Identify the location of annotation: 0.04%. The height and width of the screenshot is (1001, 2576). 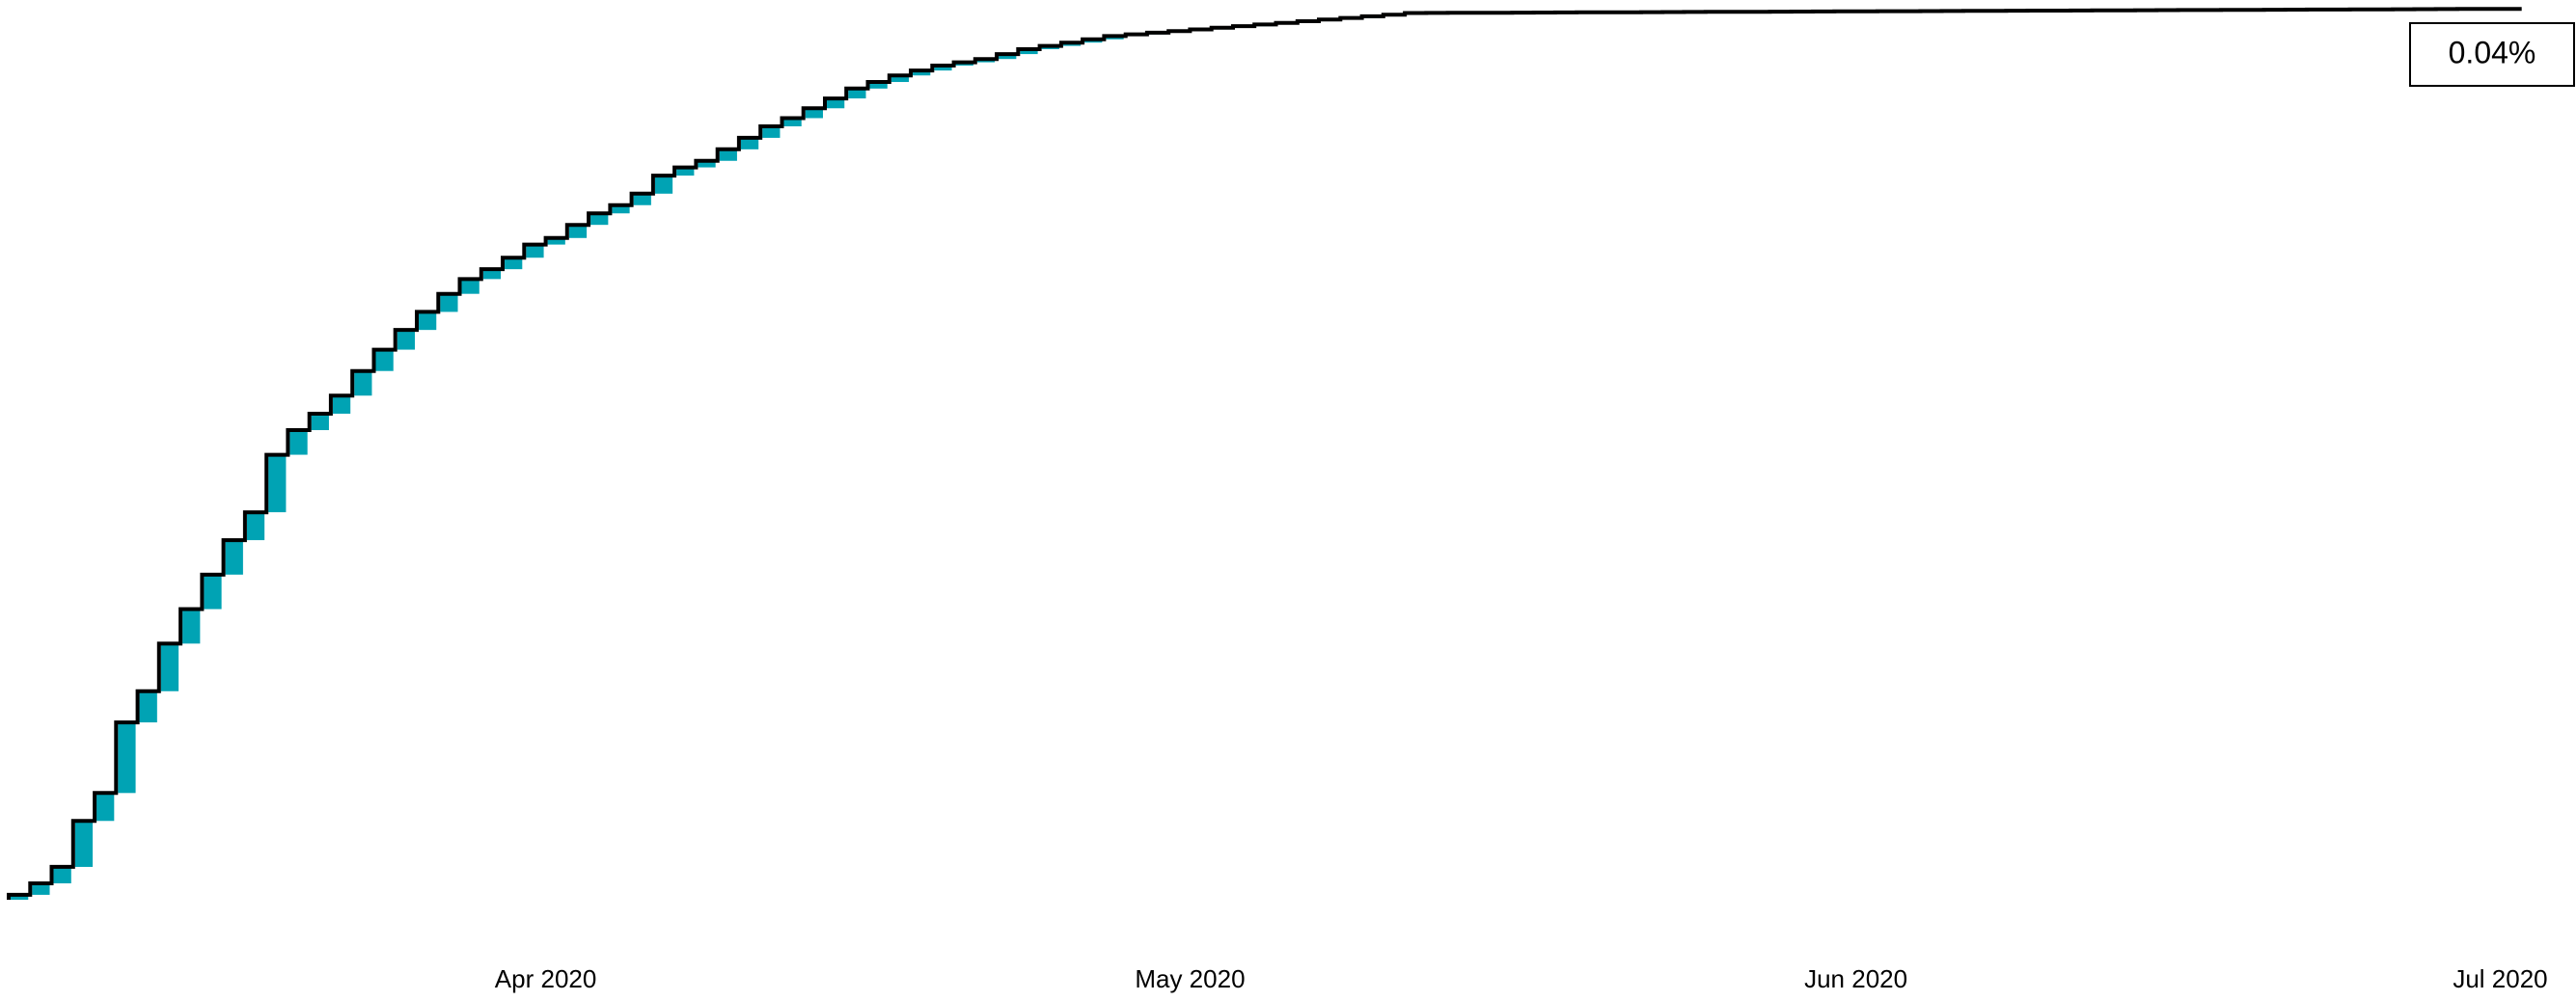
(2492, 52).